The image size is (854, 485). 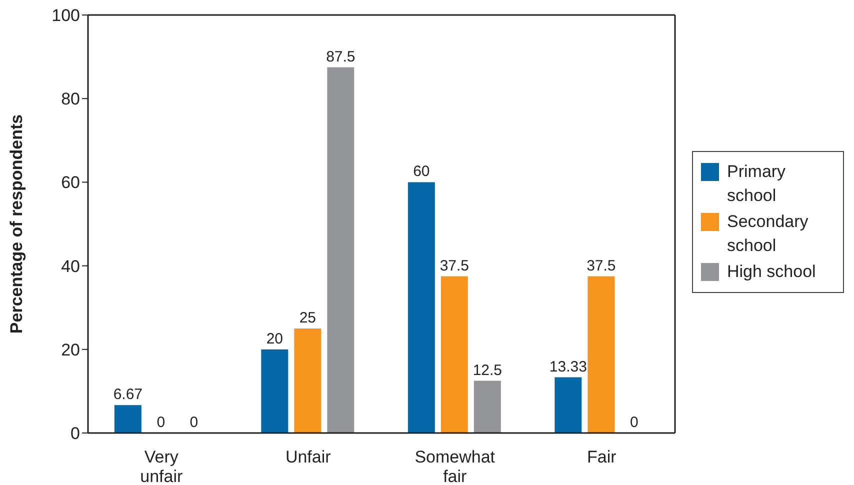 What do you see at coordinates (275, 339) in the screenshot?
I see `data-label: 20` at bounding box center [275, 339].